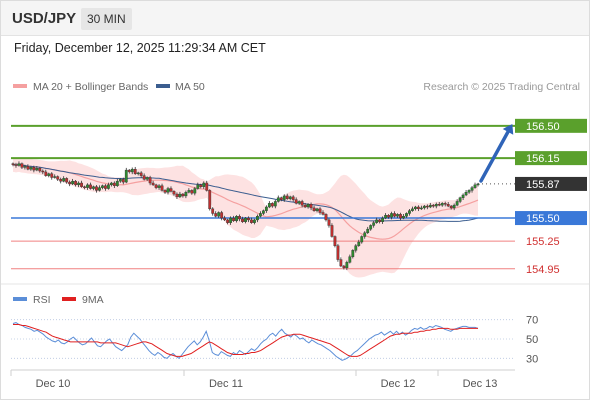 The width and height of the screenshot is (590, 400). What do you see at coordinates (543, 185) in the screenshot?
I see `current-price-label: 155.87` at bounding box center [543, 185].